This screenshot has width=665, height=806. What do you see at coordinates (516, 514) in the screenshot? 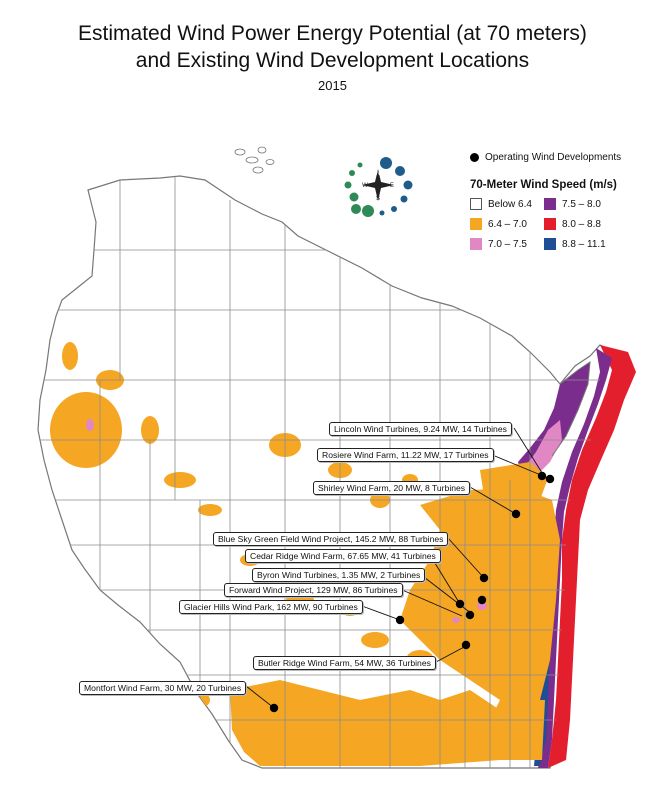
I see `shirley-site-dot` at bounding box center [516, 514].